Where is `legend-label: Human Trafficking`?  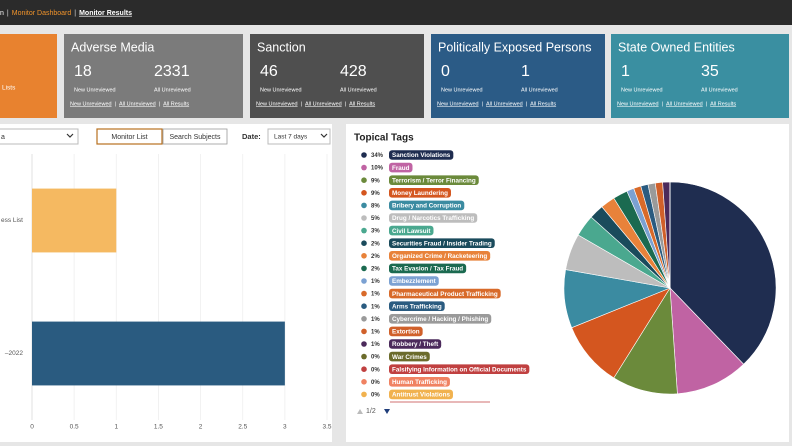
legend-label: Human Trafficking is located at coordinates (419, 382).